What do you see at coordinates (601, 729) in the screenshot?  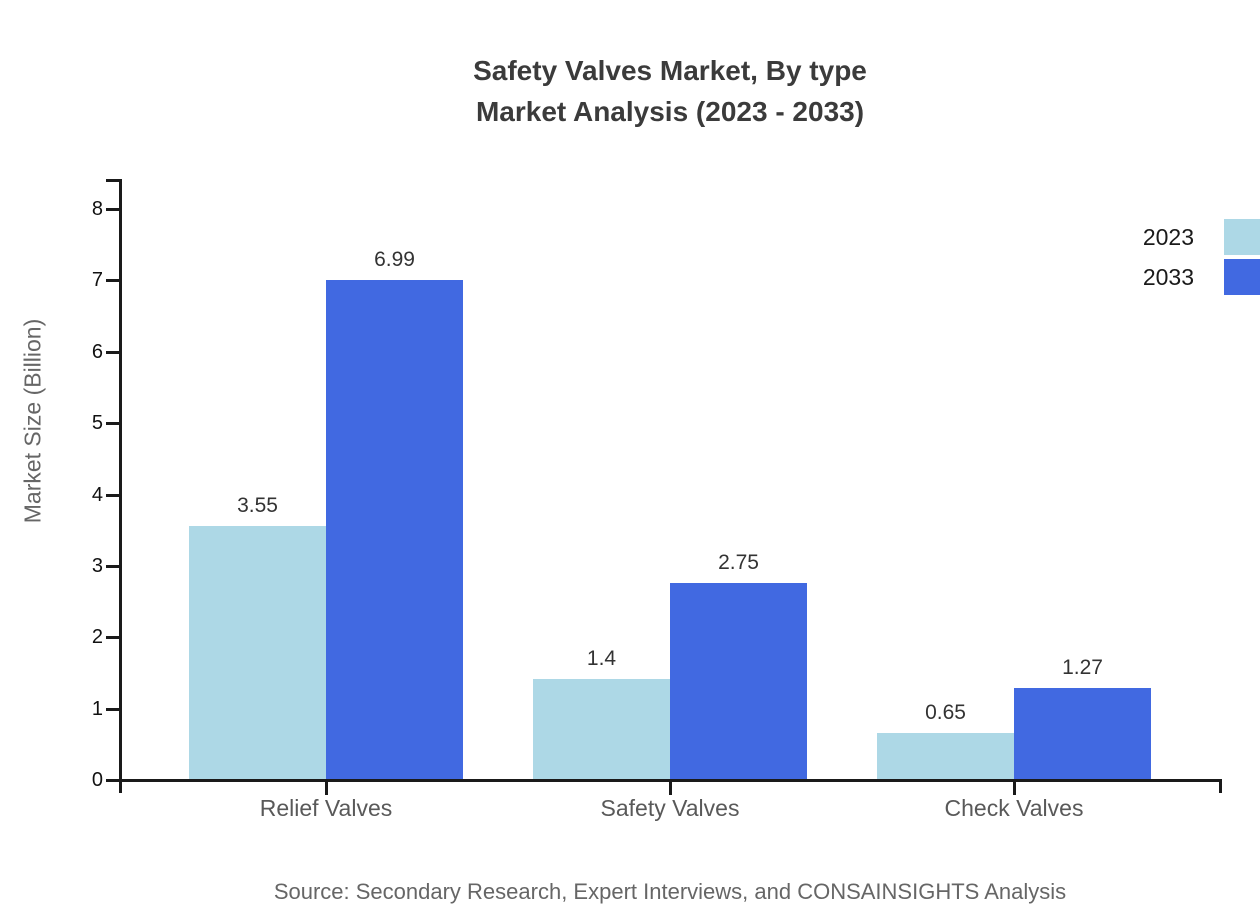 I see `bar-2023-safety-valves` at bounding box center [601, 729].